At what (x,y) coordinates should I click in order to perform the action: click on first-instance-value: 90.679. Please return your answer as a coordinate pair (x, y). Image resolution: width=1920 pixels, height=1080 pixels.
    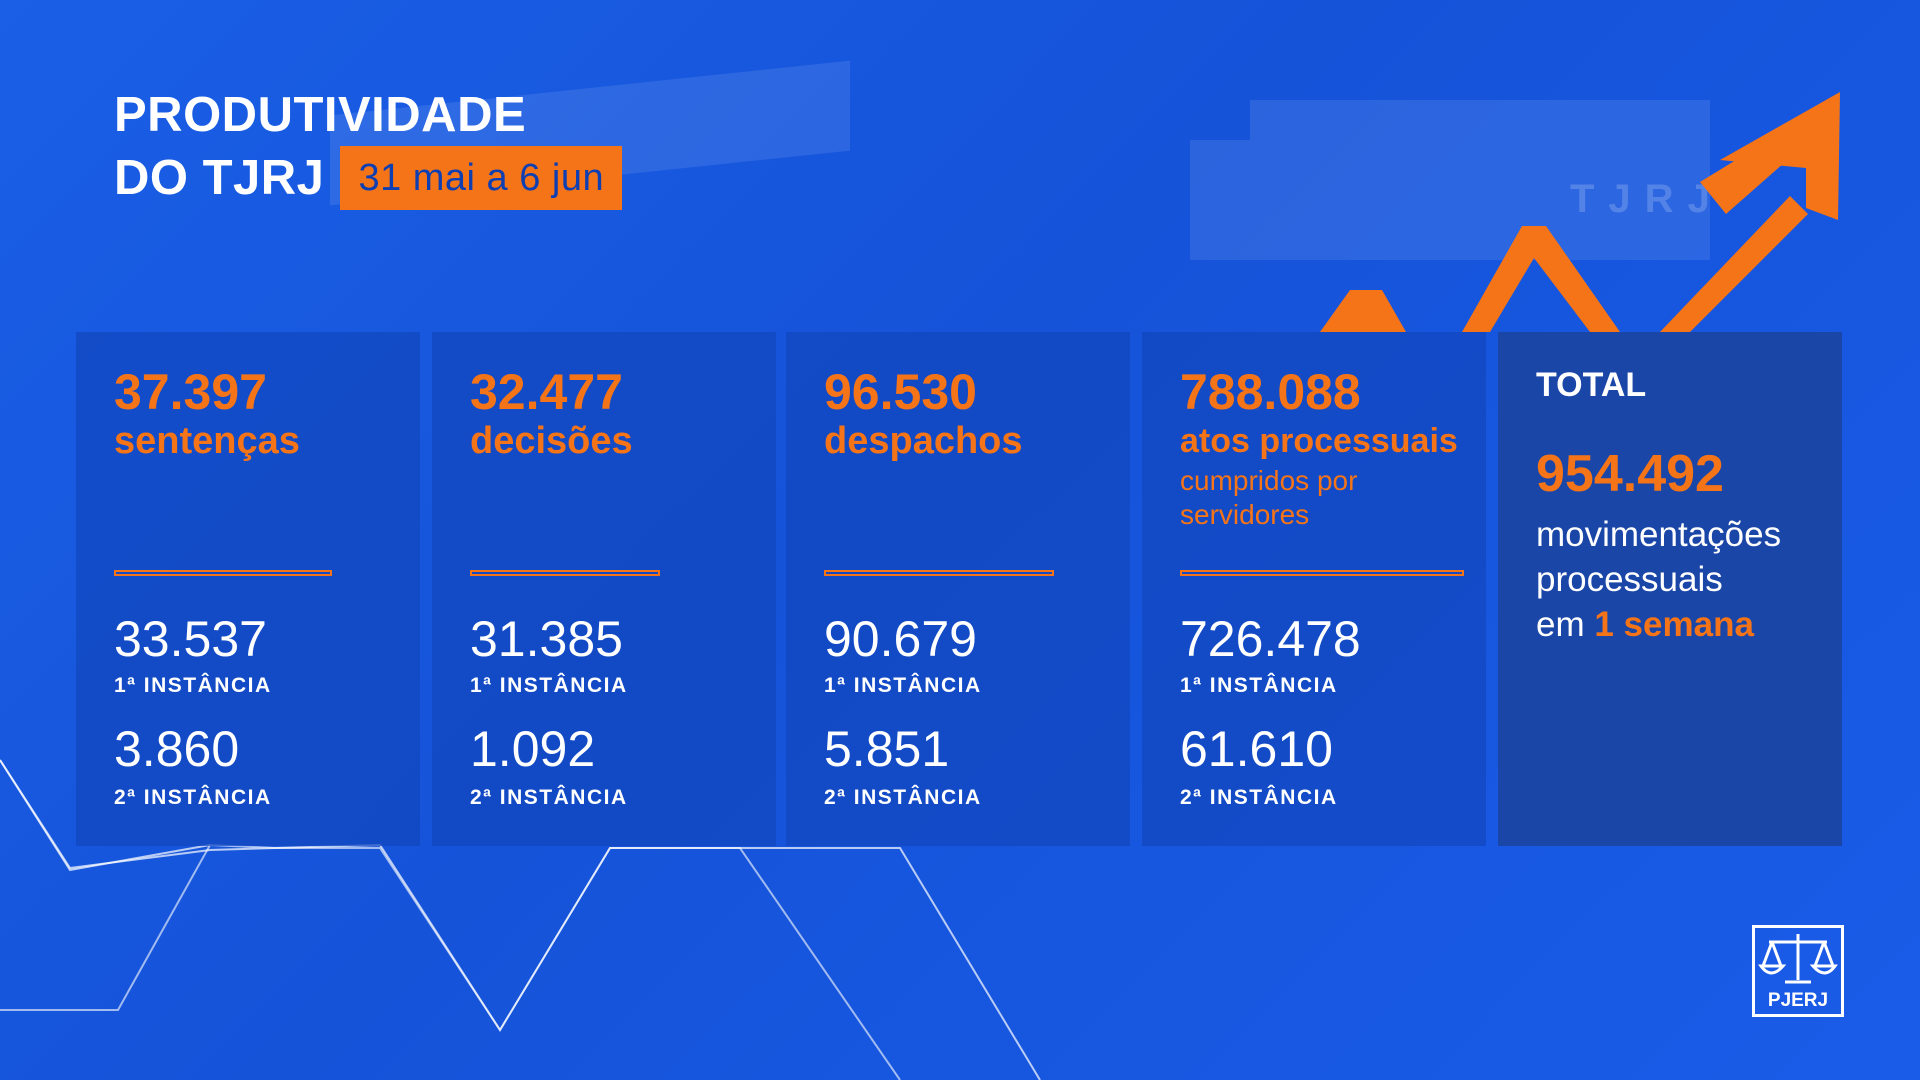
    Looking at the image, I should click on (900, 639).